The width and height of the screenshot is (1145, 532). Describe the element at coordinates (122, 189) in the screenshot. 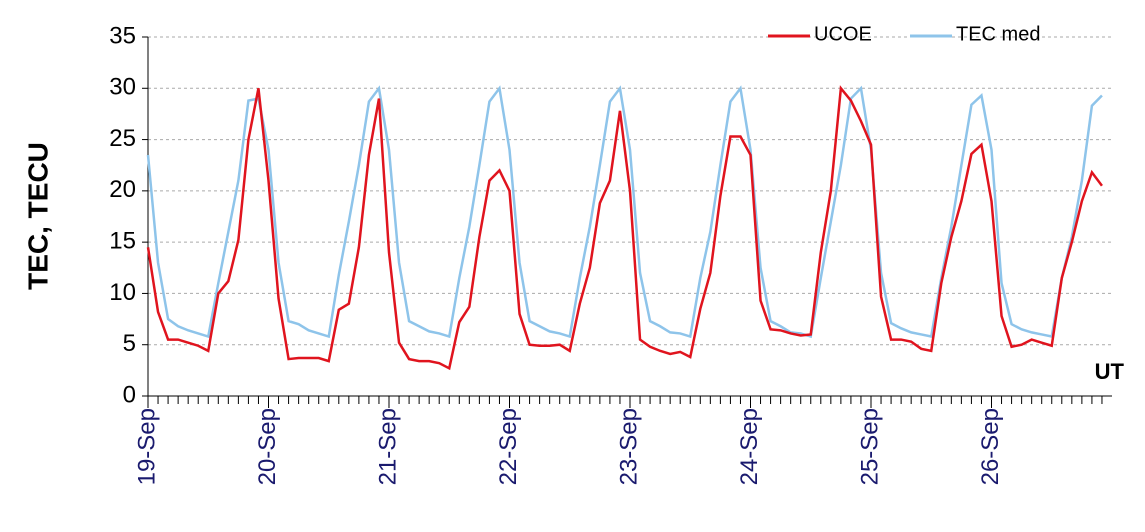

I see `y-tick-label: 20` at that location.